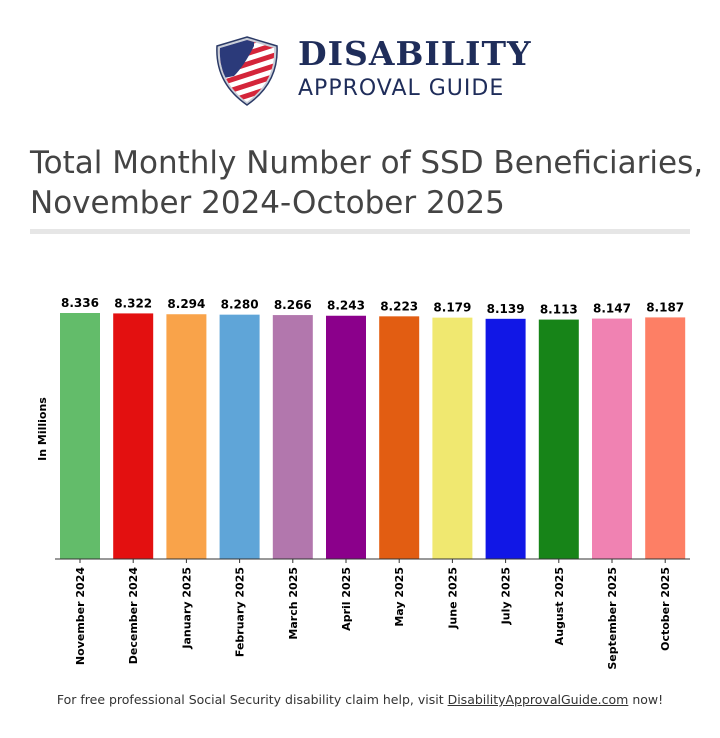 The width and height of the screenshot is (720, 738). I want to click on data-label-4: 8.266, so click(293, 305).